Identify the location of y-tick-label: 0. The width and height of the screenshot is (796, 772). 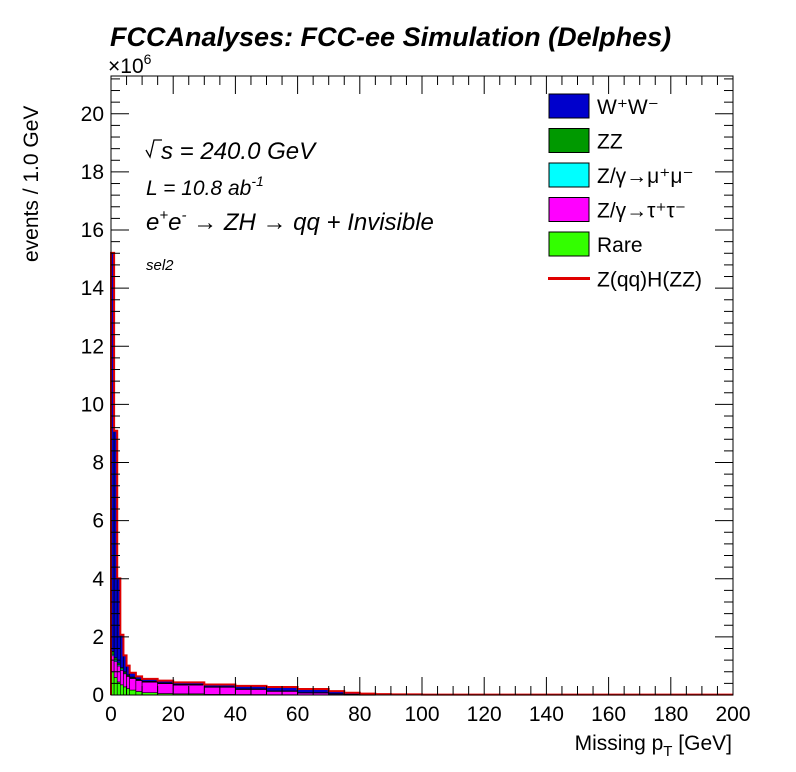
(98, 695).